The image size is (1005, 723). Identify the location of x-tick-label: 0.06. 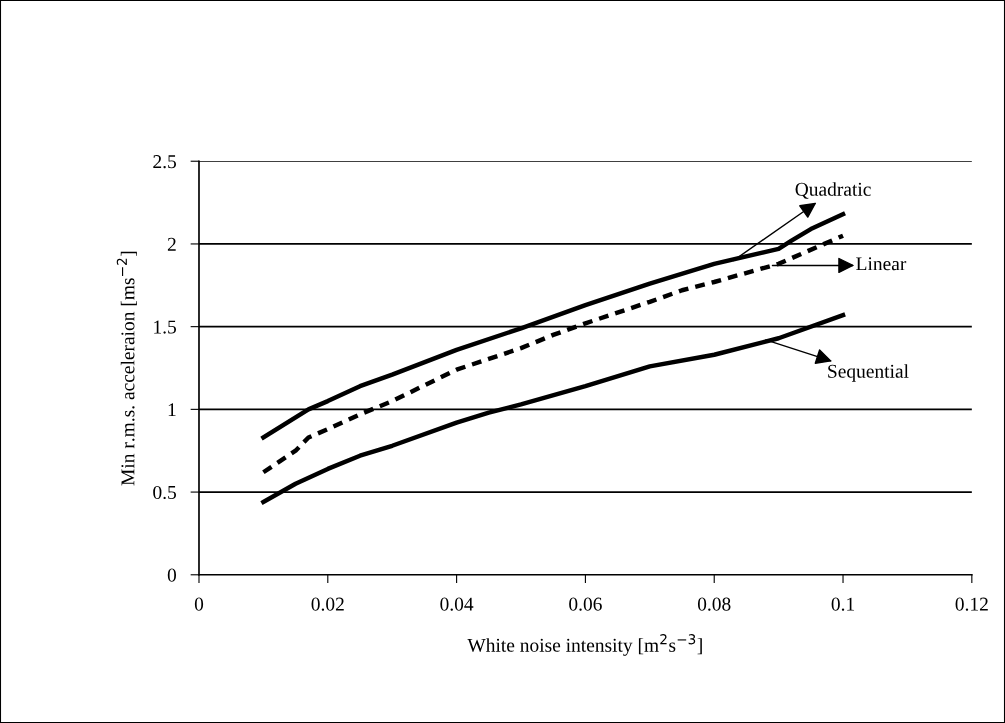
(585, 604).